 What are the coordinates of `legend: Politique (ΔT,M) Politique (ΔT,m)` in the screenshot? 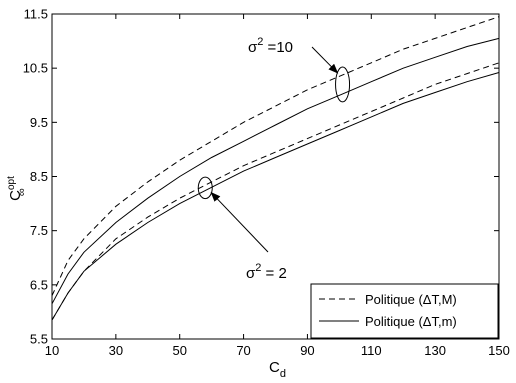 It's located at (404, 311).